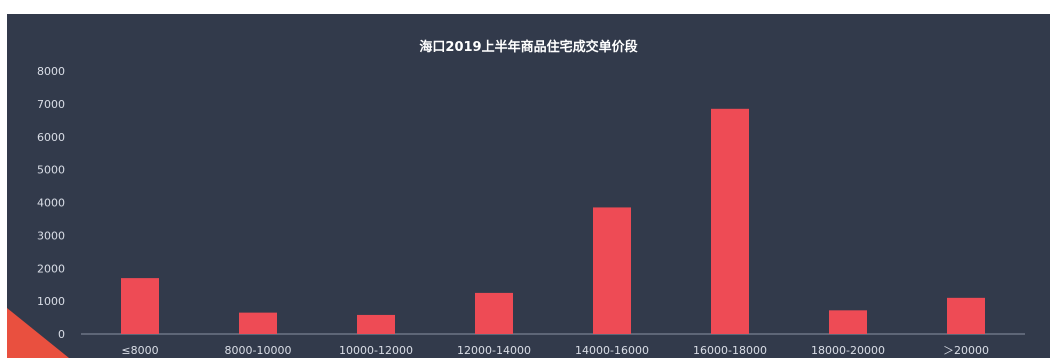 This screenshot has height=358, width=1057. What do you see at coordinates (139, 350) in the screenshot?
I see `x-tick-label: ≤8000` at bounding box center [139, 350].